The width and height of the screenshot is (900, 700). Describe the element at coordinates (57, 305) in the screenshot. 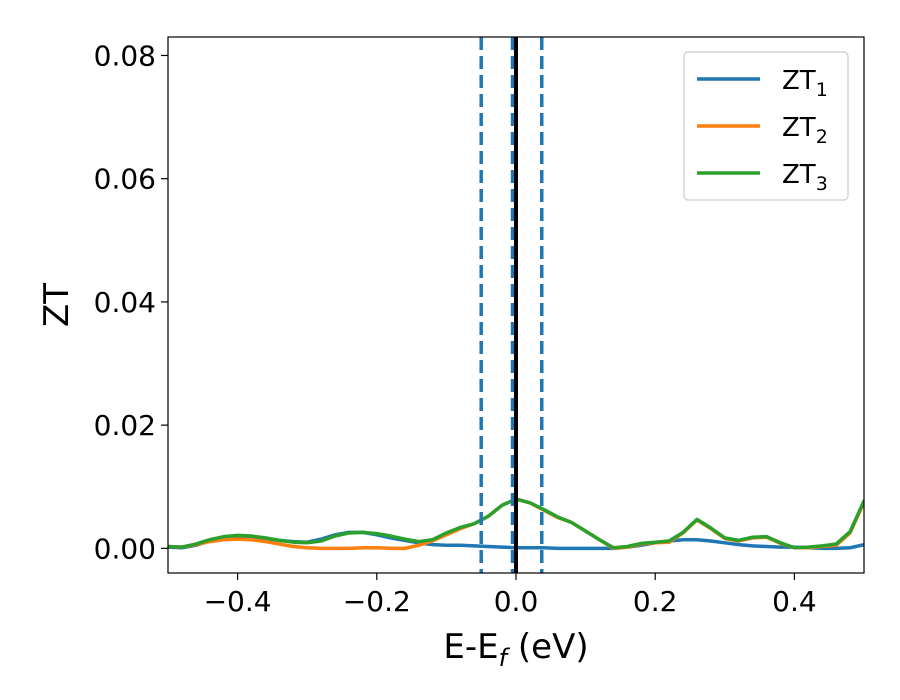

I see `y-axis-label: ZT` at that location.